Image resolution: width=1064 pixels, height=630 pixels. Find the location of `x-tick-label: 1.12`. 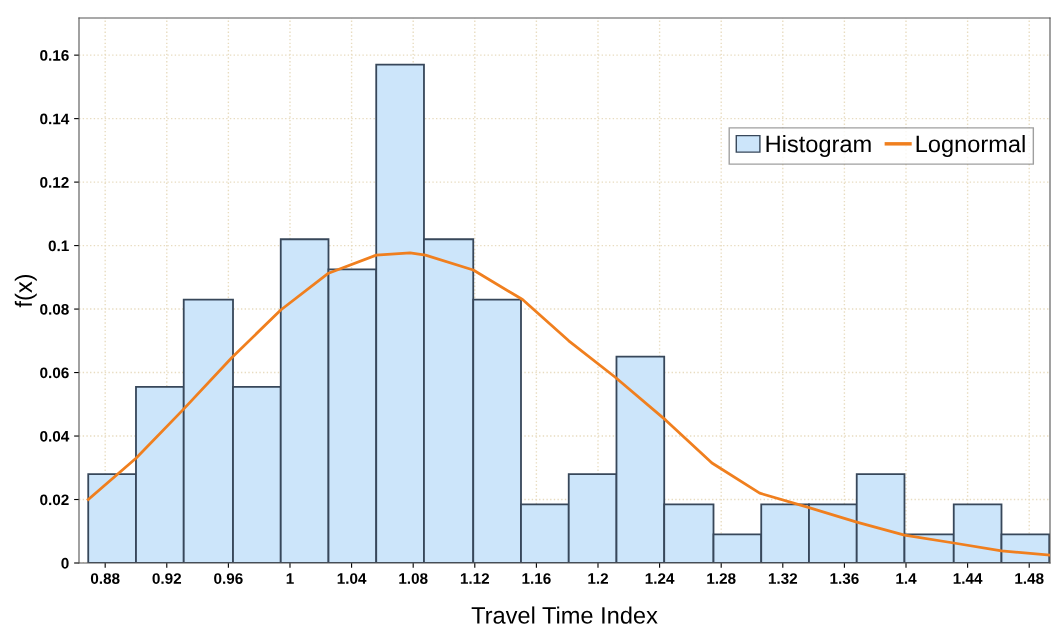

x-tick-label: 1.12 is located at coordinates (475, 578).